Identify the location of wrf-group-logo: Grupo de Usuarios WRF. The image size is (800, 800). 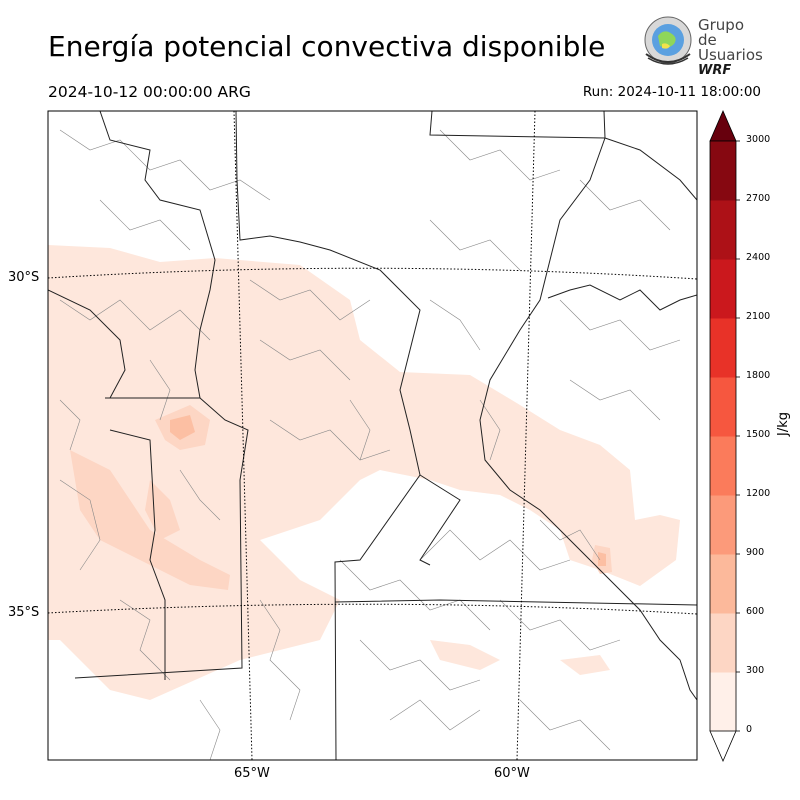
(700, 46).